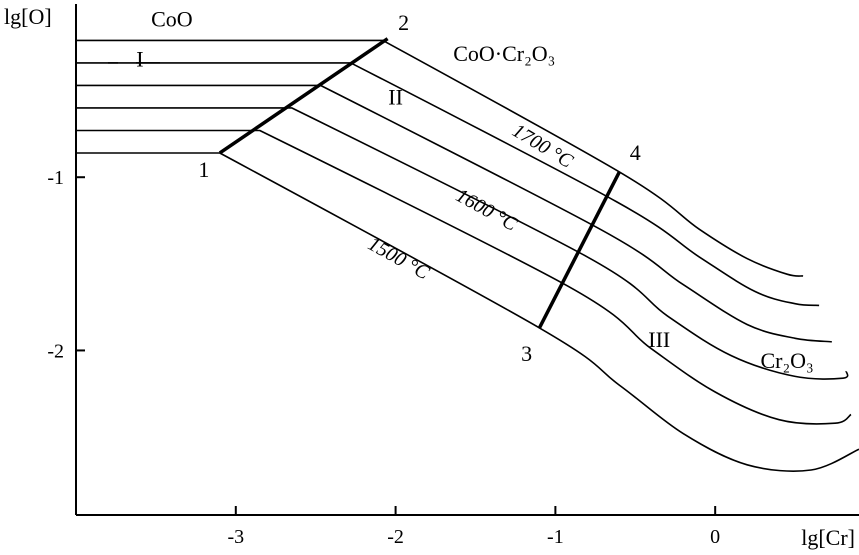 Image resolution: width=859 pixels, height=555 pixels. Describe the element at coordinates (403, 22) in the screenshot. I see `point-label-2: 2` at that location.